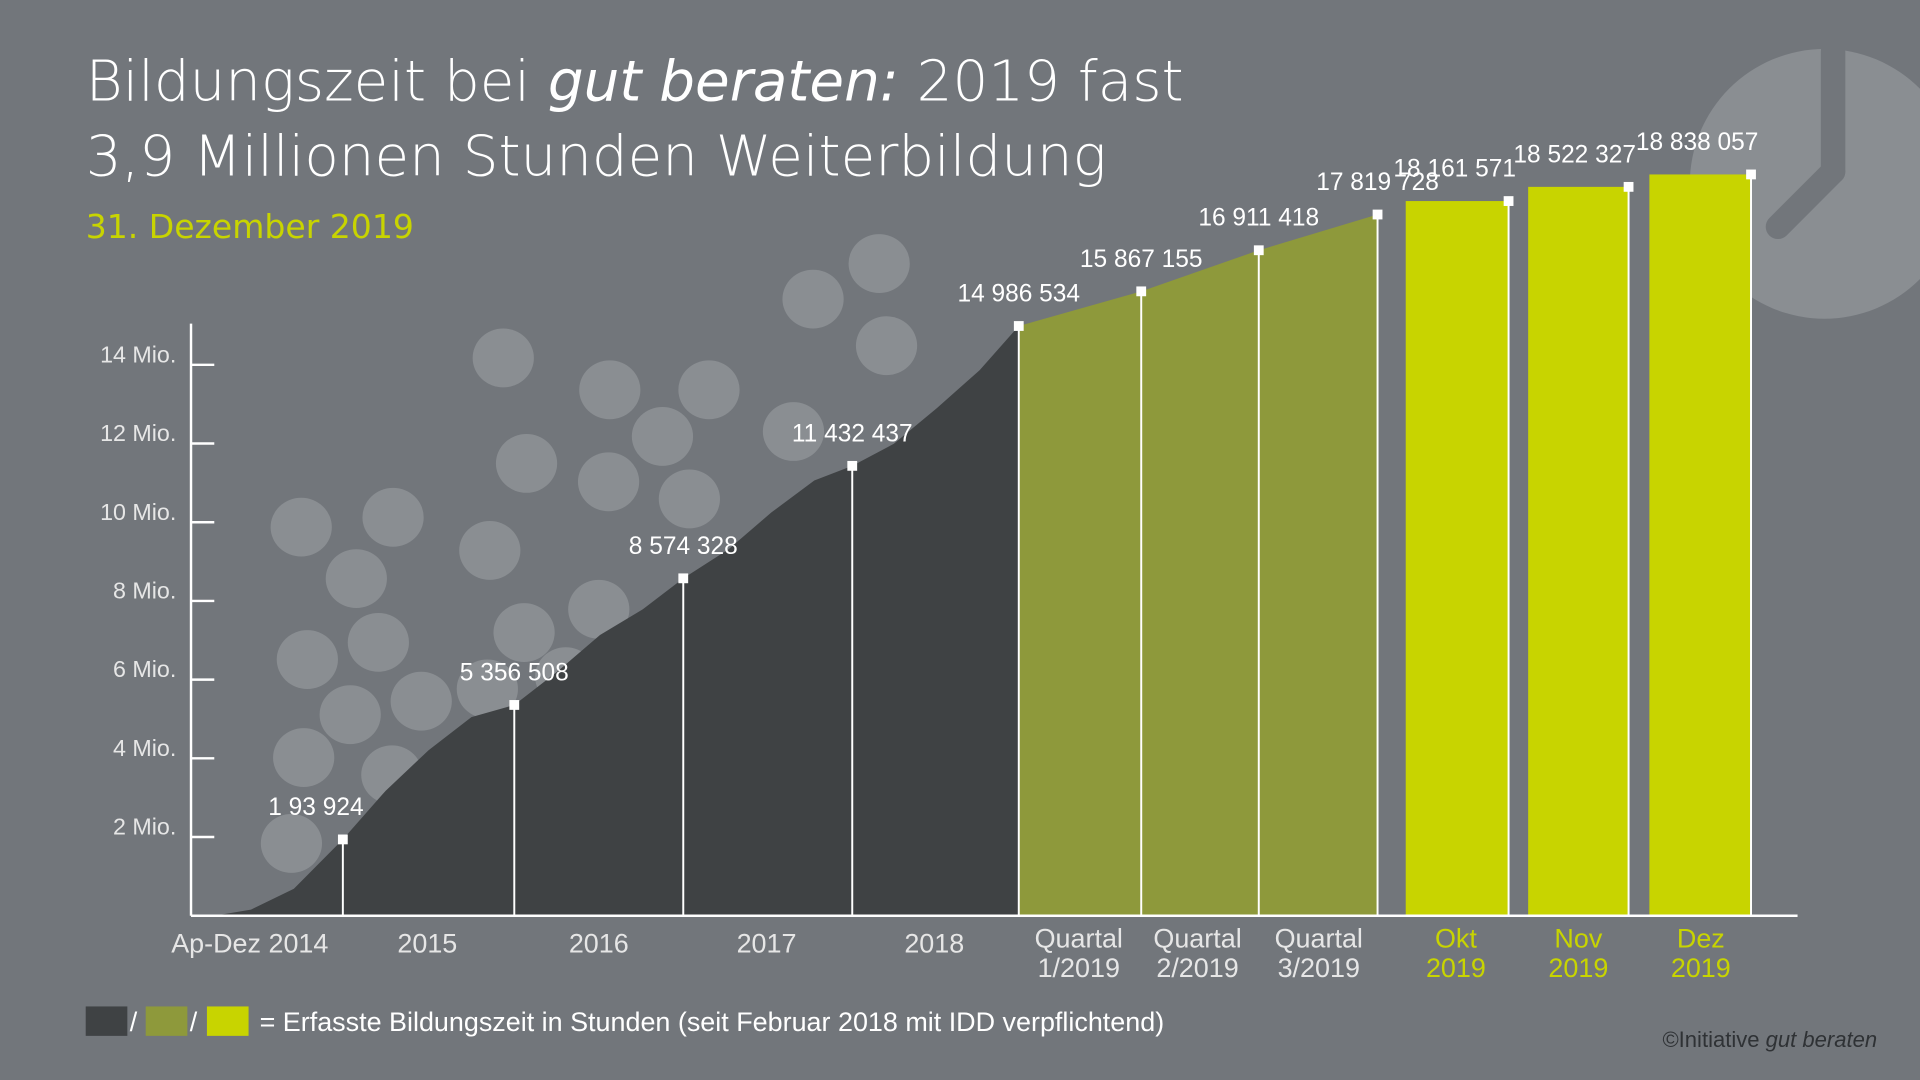  What do you see at coordinates (315, 807) in the screenshot?
I see `data-label: 1 93 924` at bounding box center [315, 807].